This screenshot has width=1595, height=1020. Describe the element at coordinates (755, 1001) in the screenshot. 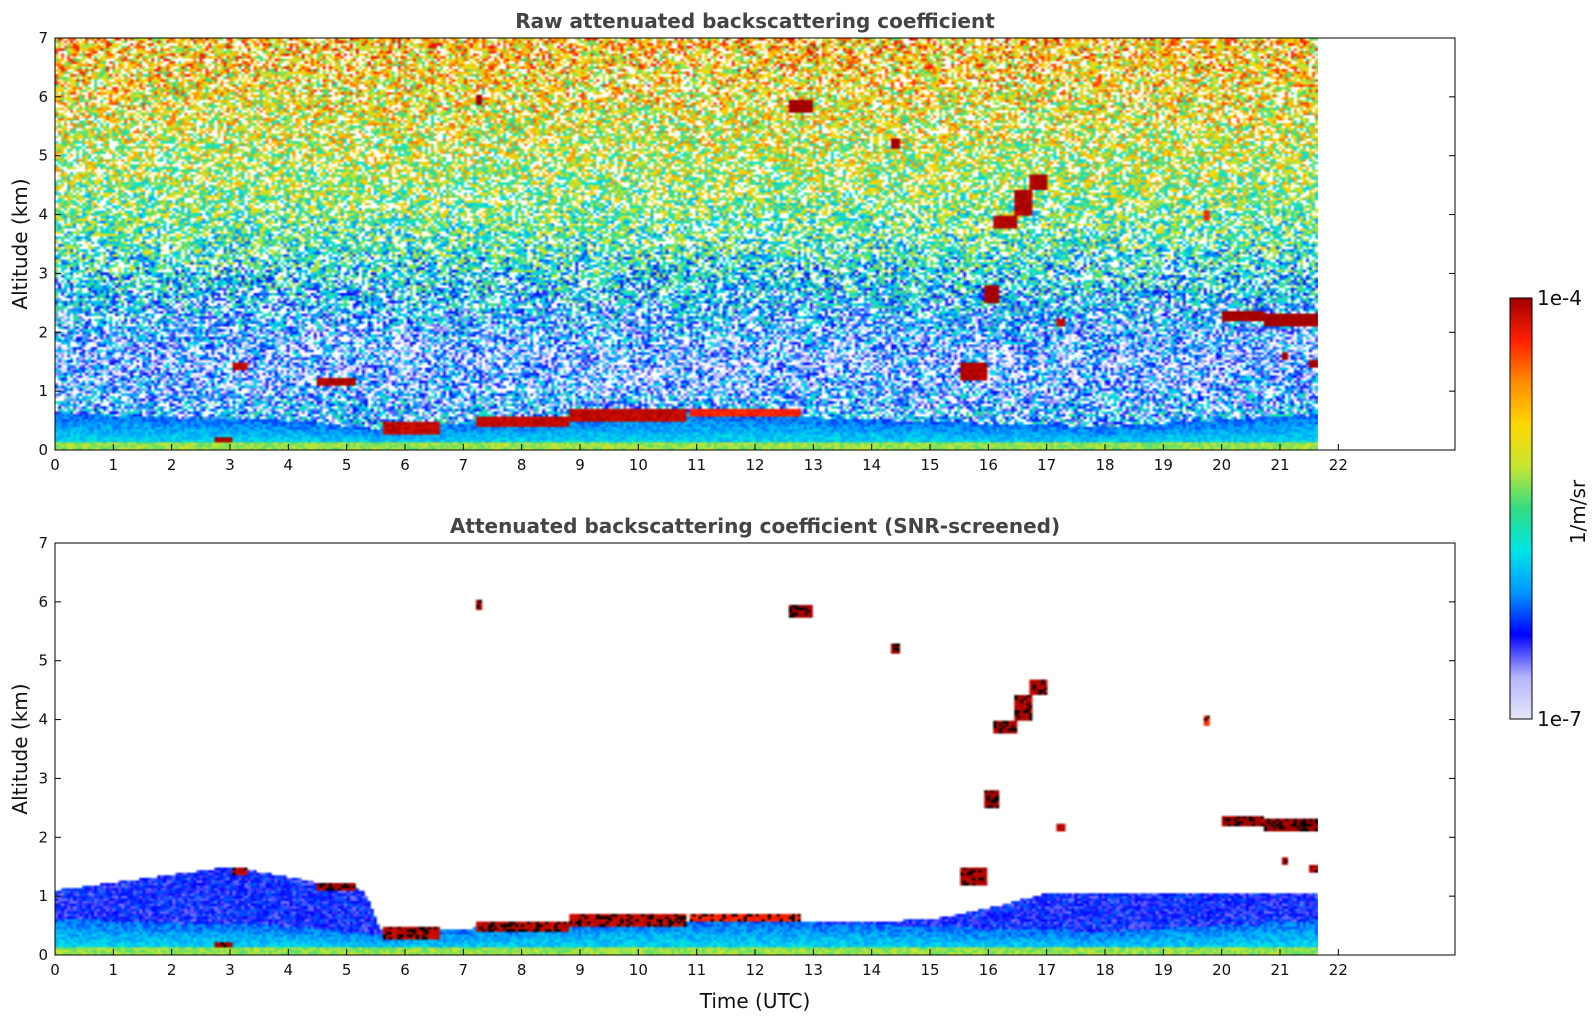

I see `x-axis-label: Time (UTC)` at that location.